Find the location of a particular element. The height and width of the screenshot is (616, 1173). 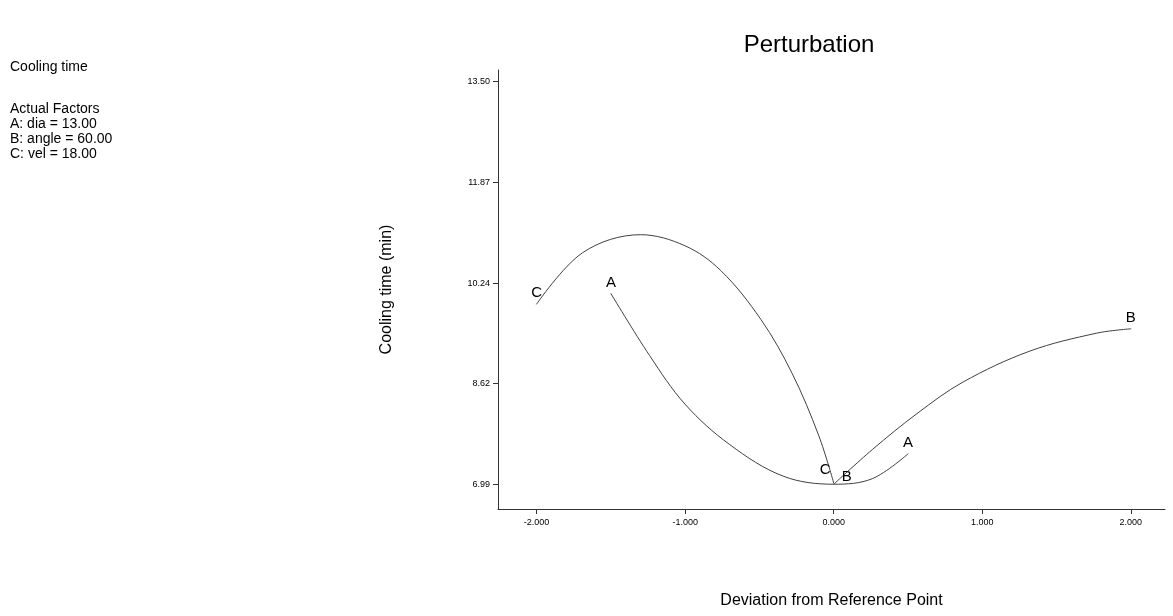

text: Actual Factors A: dia = 13.00 B: angle = 60.00 C: vel = 18.00 is located at coordinates (61, 130).